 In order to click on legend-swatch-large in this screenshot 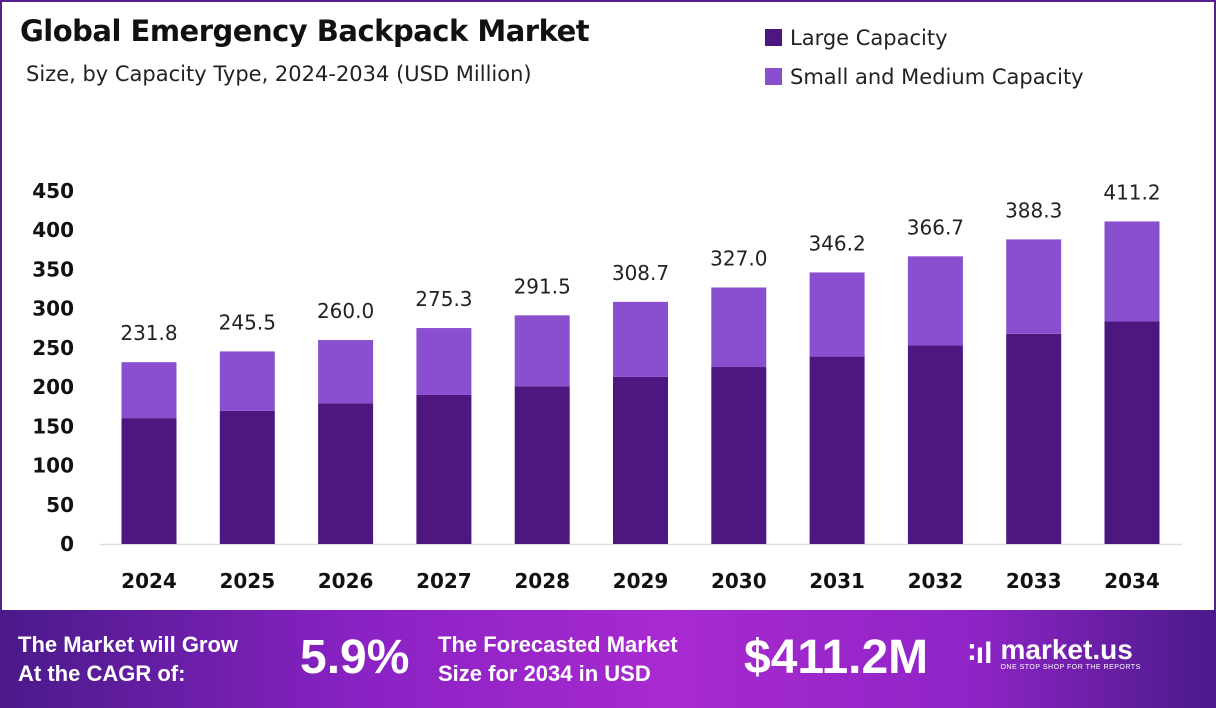, I will do `click(773, 37)`.